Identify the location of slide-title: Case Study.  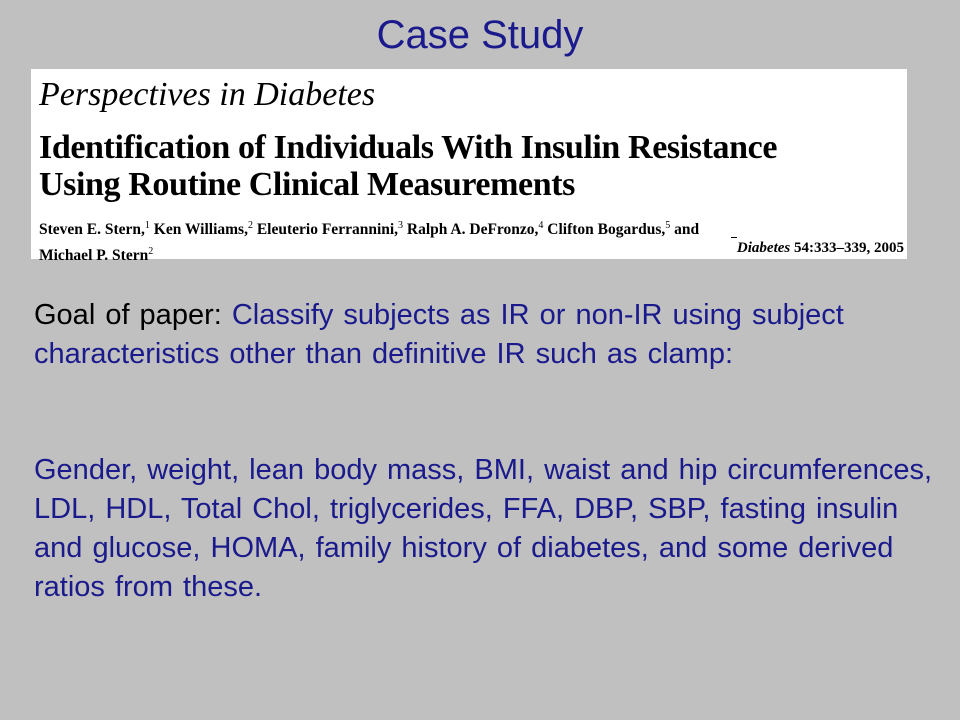
(480, 35).